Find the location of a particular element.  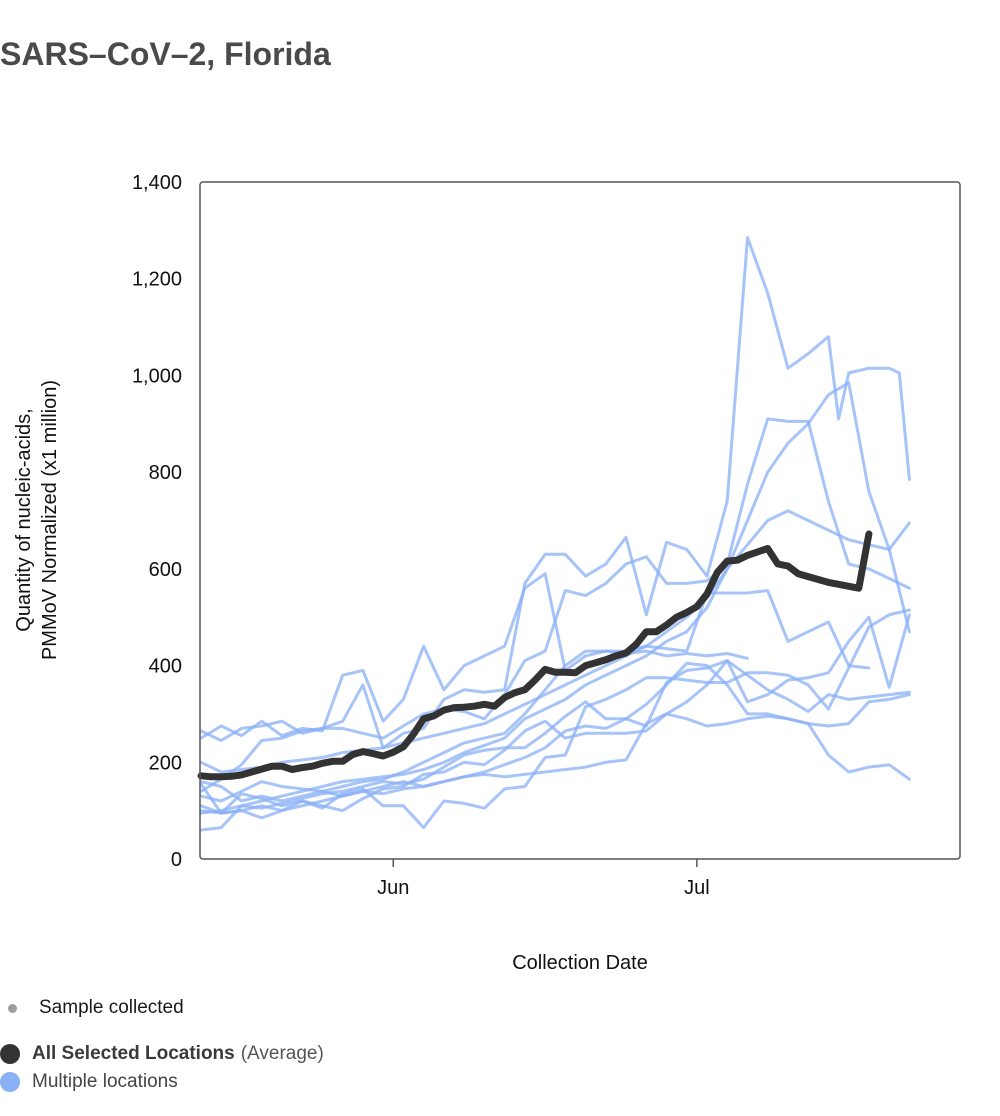

y-tick-label: 800 is located at coordinates (165, 473).